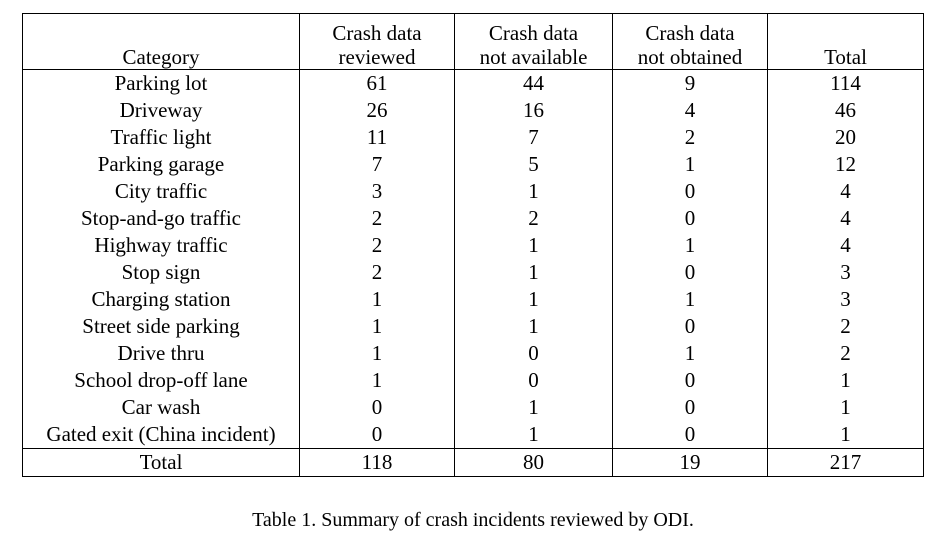 The image size is (946, 548). What do you see at coordinates (533, 57) in the screenshot?
I see `header-line2: not available` at bounding box center [533, 57].